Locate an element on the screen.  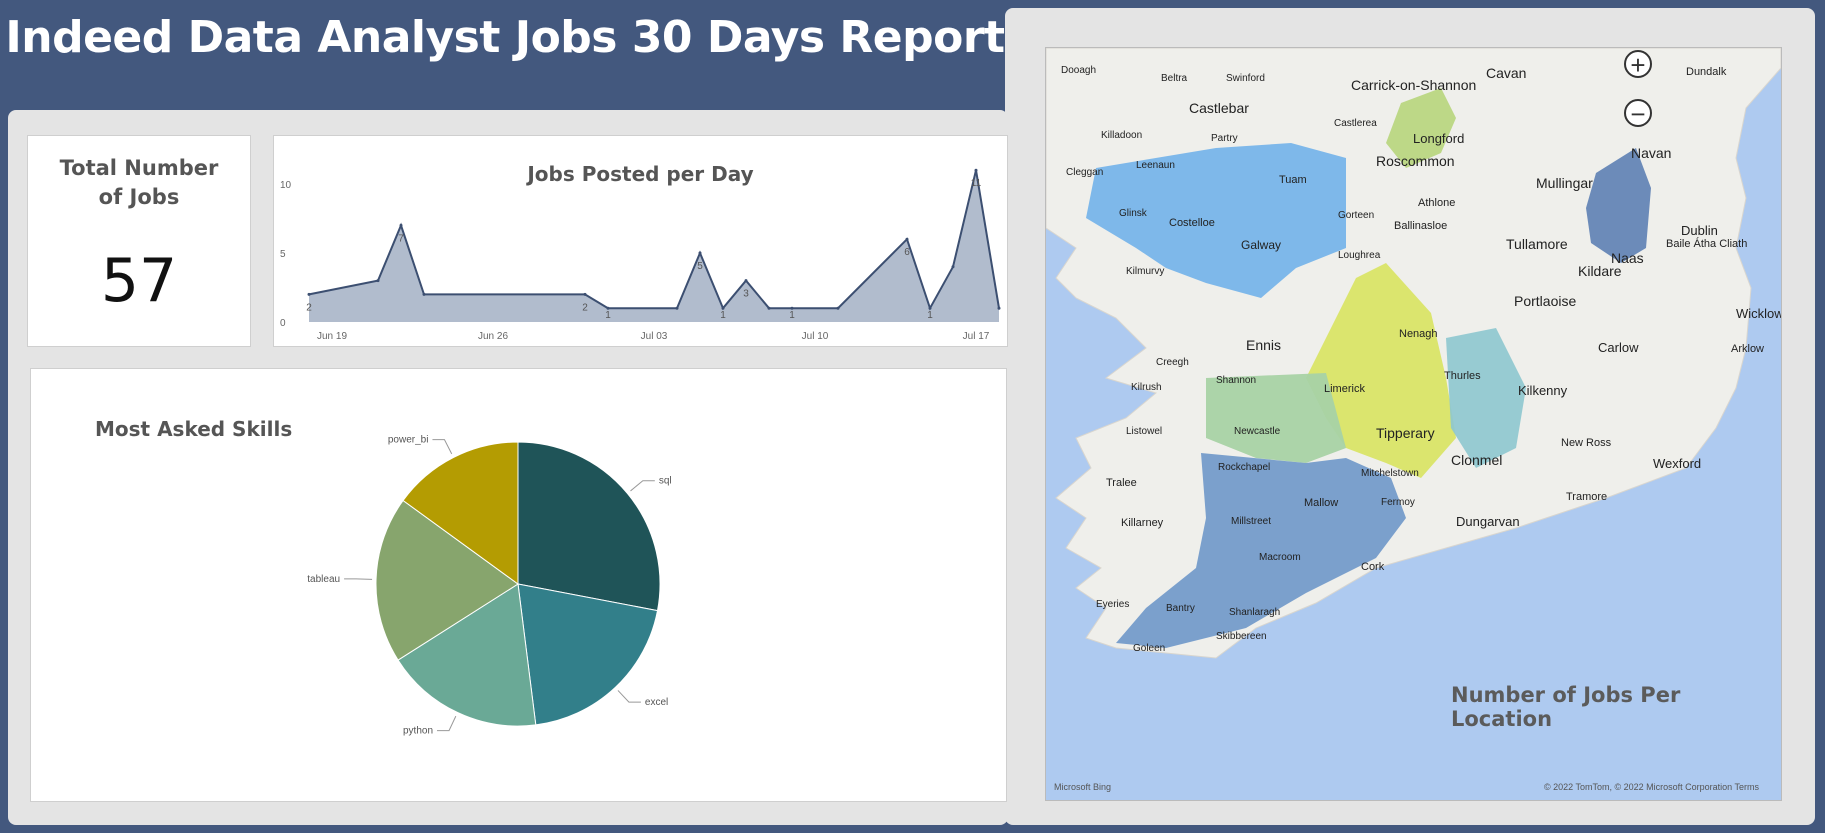
town-label: Tuam is located at coordinates (1293, 180).